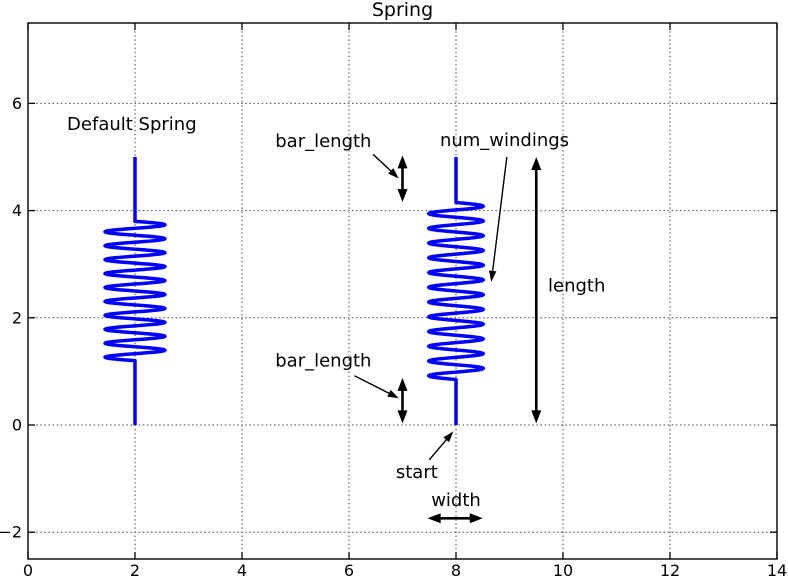 This screenshot has width=788, height=577. I want to click on x-tick-label: 10, so click(563, 569).